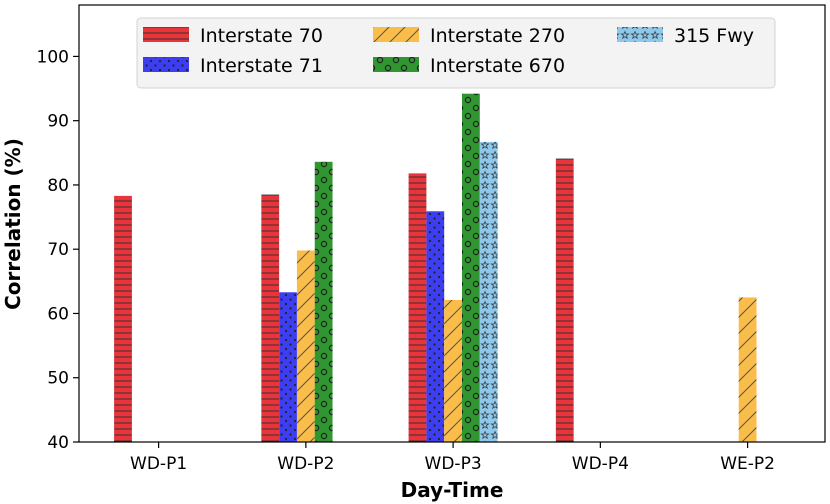  What do you see at coordinates (747, 464) in the screenshot?
I see `x-tick-label: WE-P2` at bounding box center [747, 464].